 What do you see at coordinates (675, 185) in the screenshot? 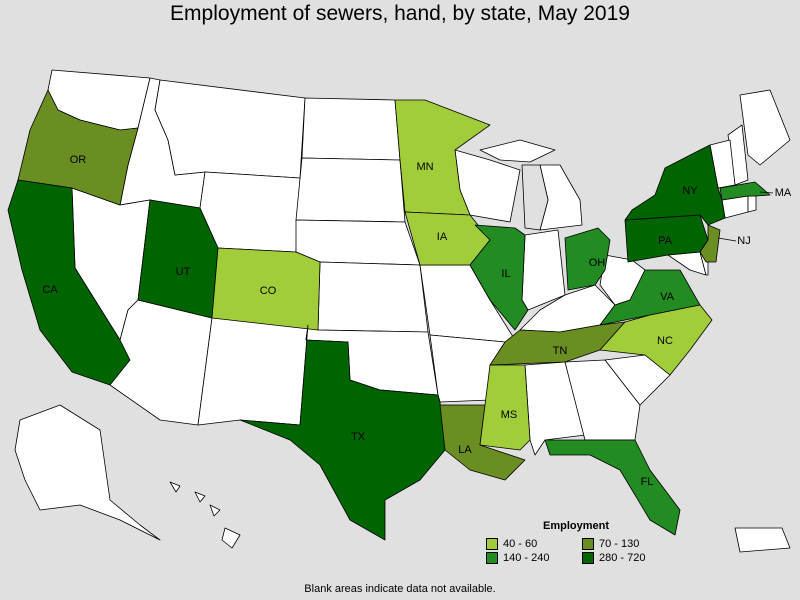
I see `state-ny` at bounding box center [675, 185].